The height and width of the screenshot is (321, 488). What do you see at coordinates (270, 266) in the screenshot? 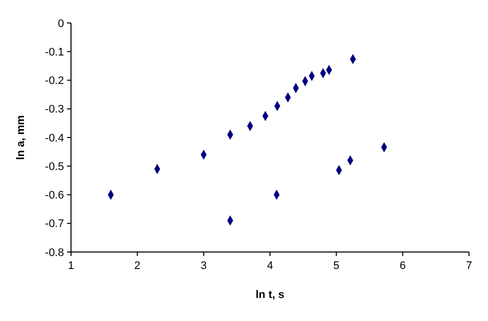
I see `x-tick-label: 4` at bounding box center [270, 266].